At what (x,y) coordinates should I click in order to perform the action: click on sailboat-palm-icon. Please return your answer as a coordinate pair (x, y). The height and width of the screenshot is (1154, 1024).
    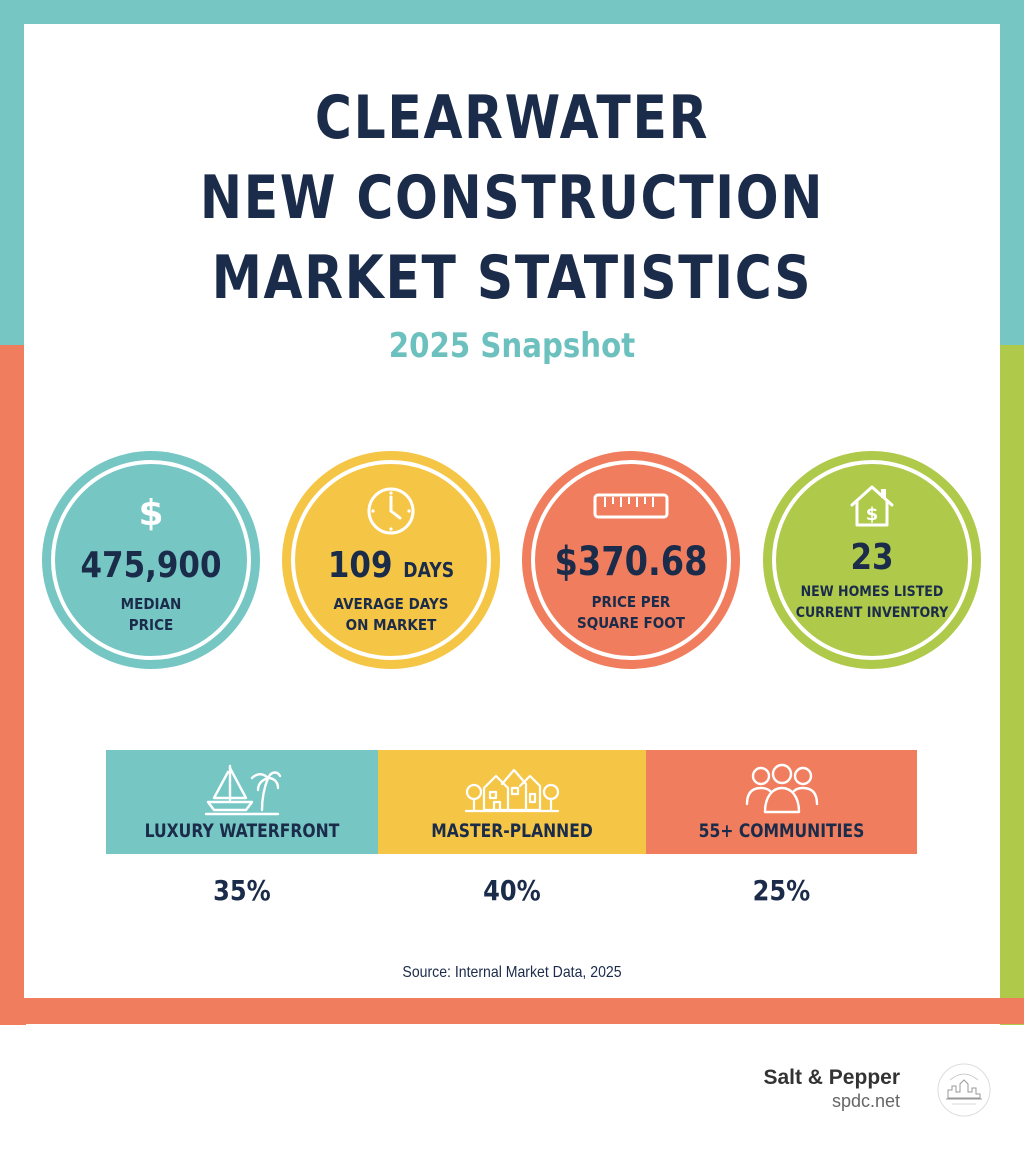
    Looking at the image, I should click on (243, 790).